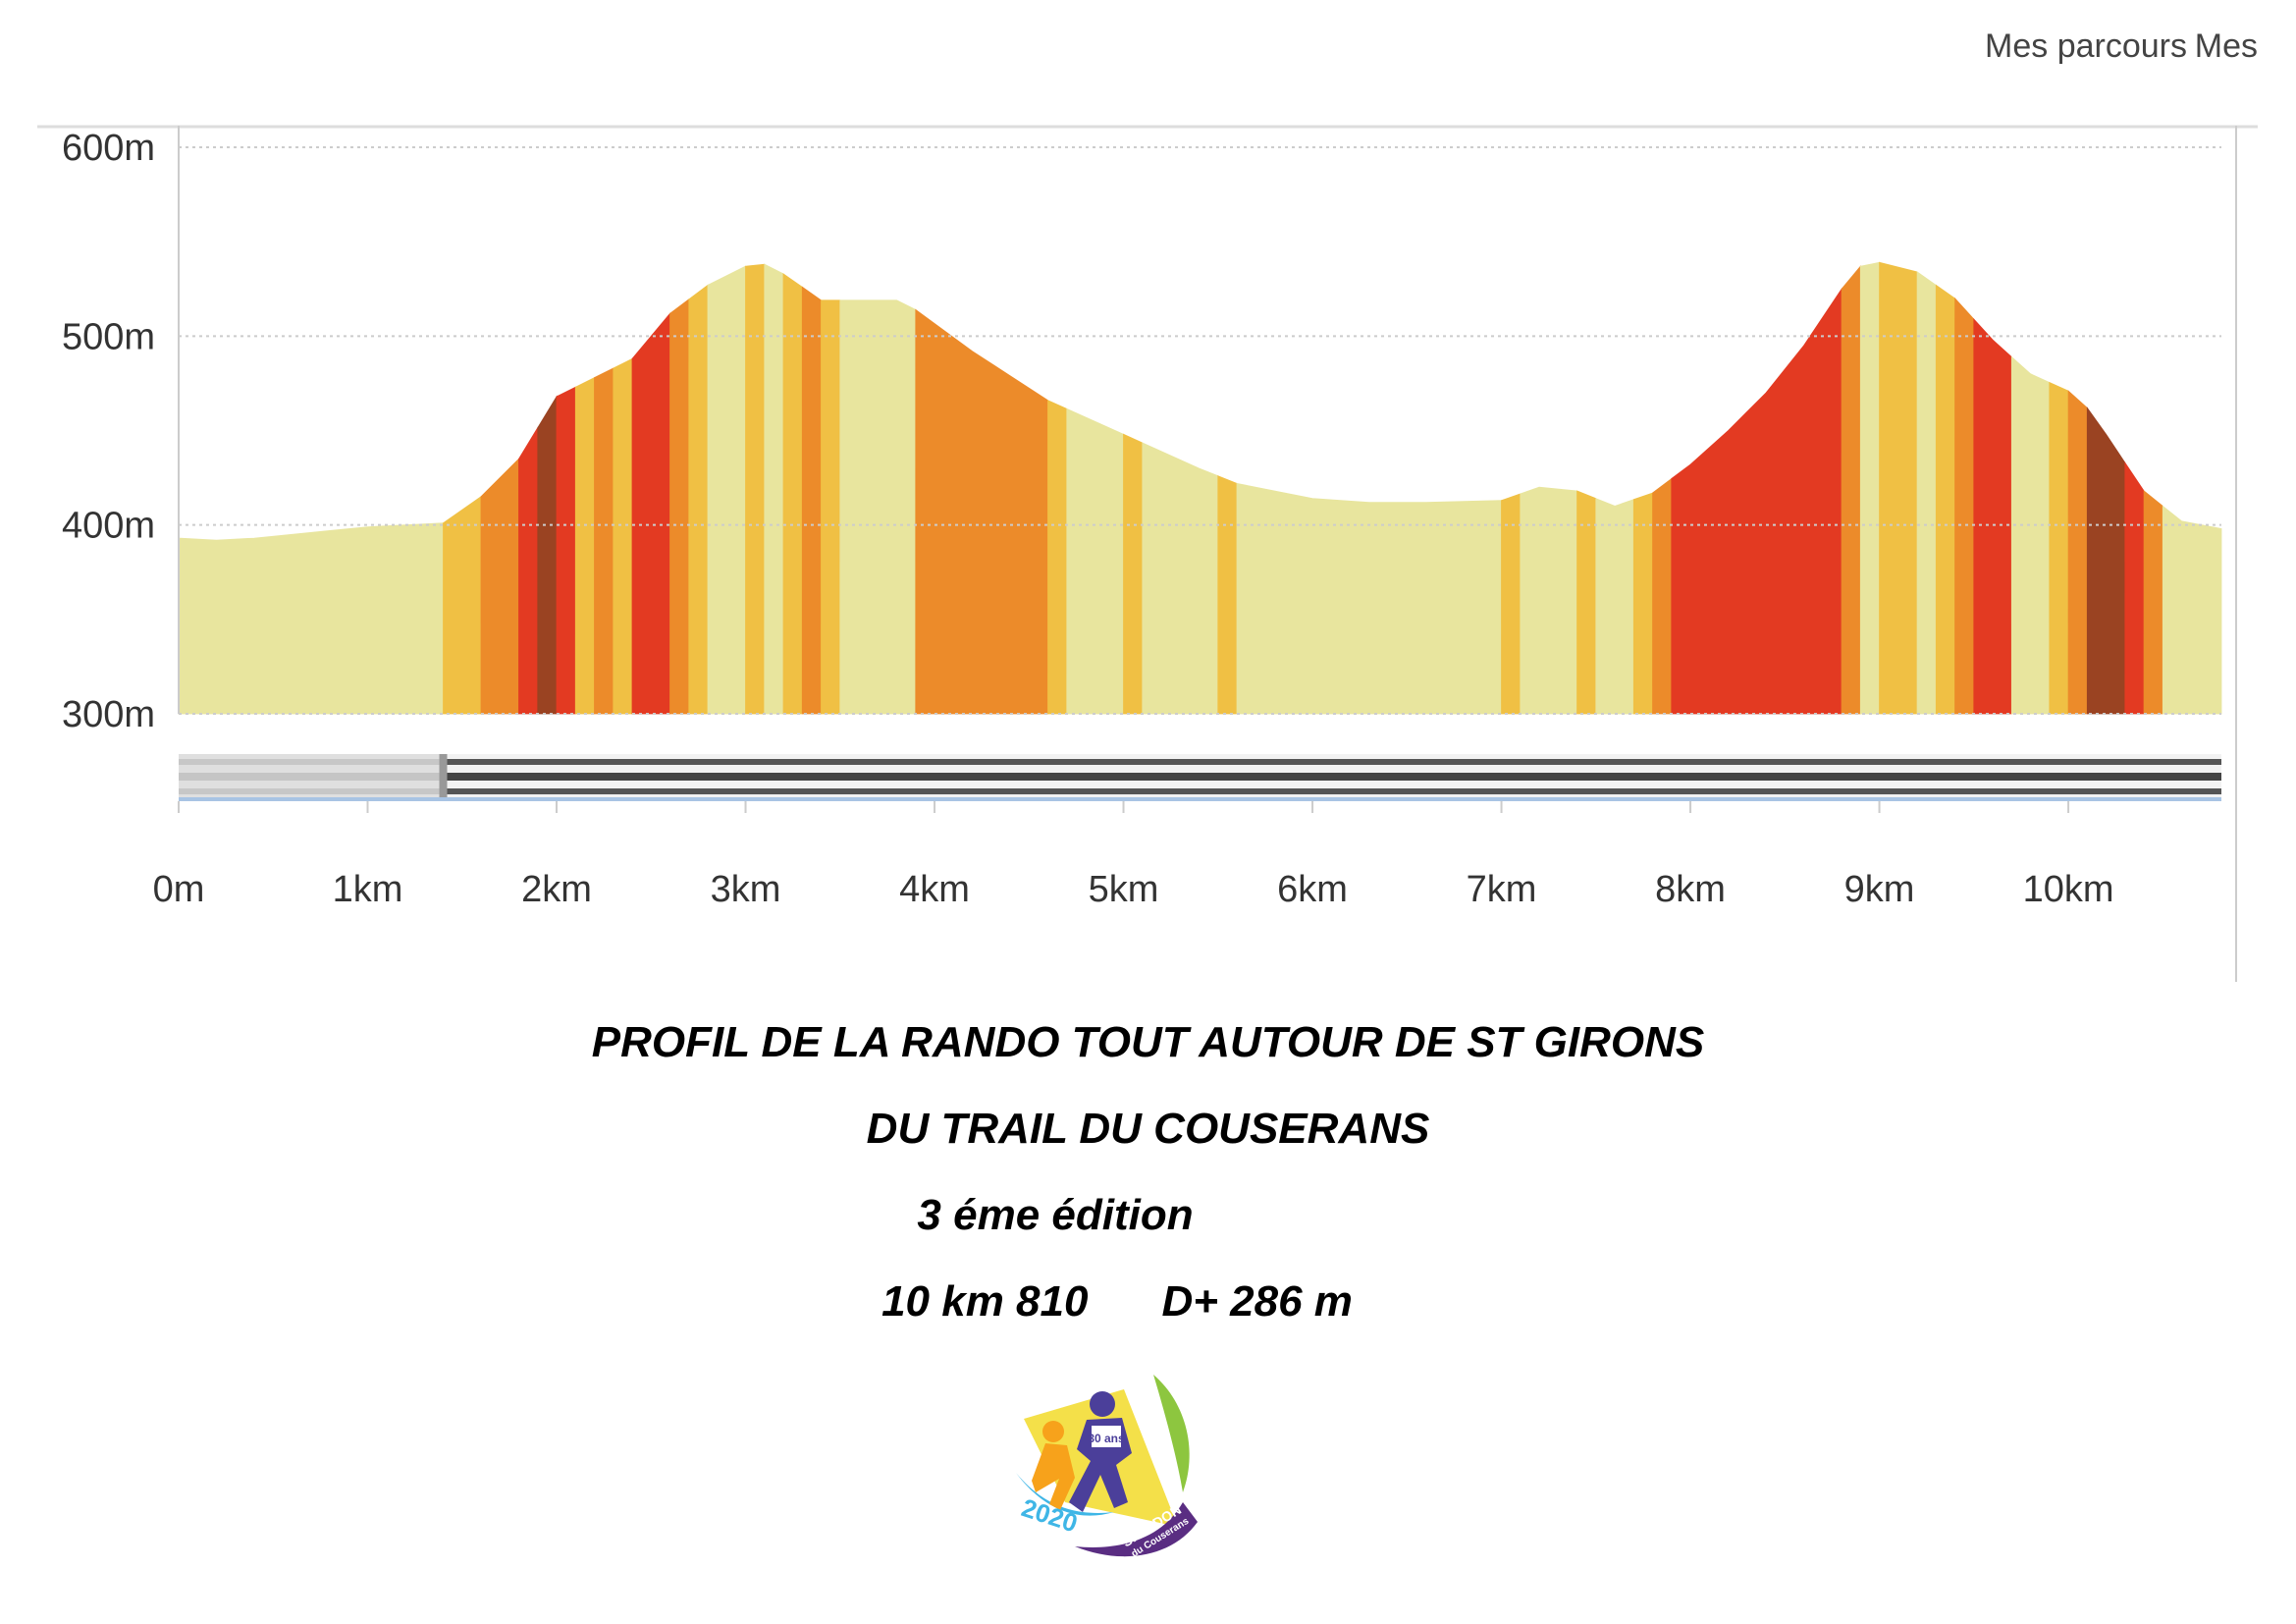  What do you see at coordinates (311, 777) in the screenshot?
I see `navigator-selection` at bounding box center [311, 777].